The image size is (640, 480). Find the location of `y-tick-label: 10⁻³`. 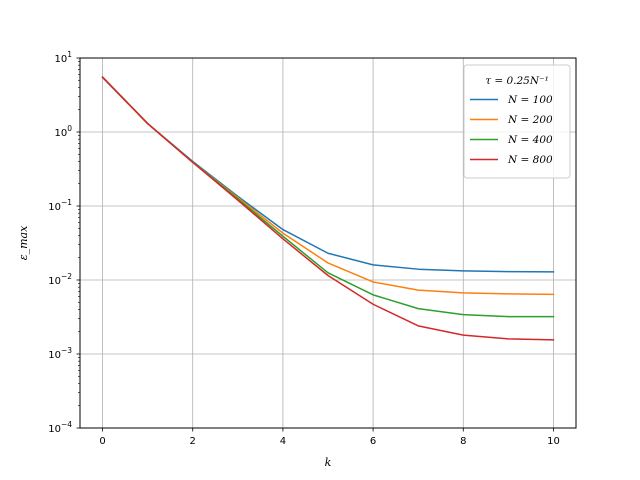

y-tick-label: 10⁻³ is located at coordinates (60, 353).